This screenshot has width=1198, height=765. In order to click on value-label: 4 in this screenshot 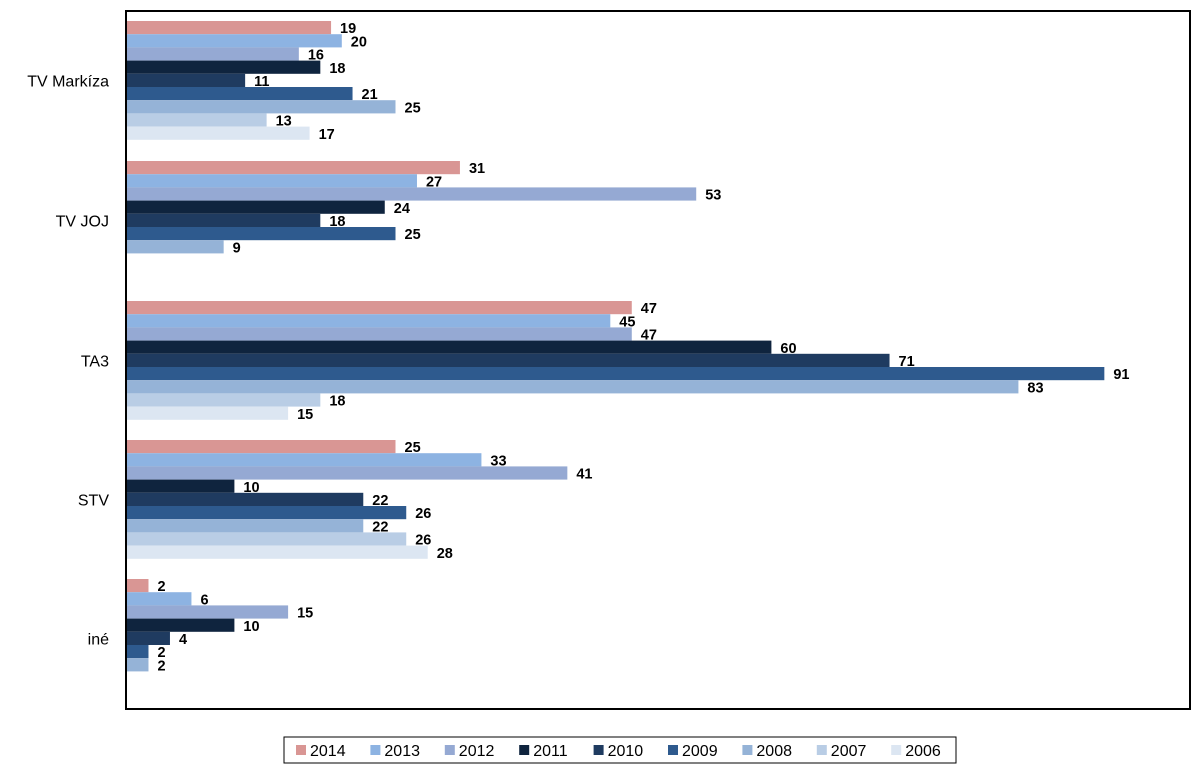, I will do `click(183, 640)`.